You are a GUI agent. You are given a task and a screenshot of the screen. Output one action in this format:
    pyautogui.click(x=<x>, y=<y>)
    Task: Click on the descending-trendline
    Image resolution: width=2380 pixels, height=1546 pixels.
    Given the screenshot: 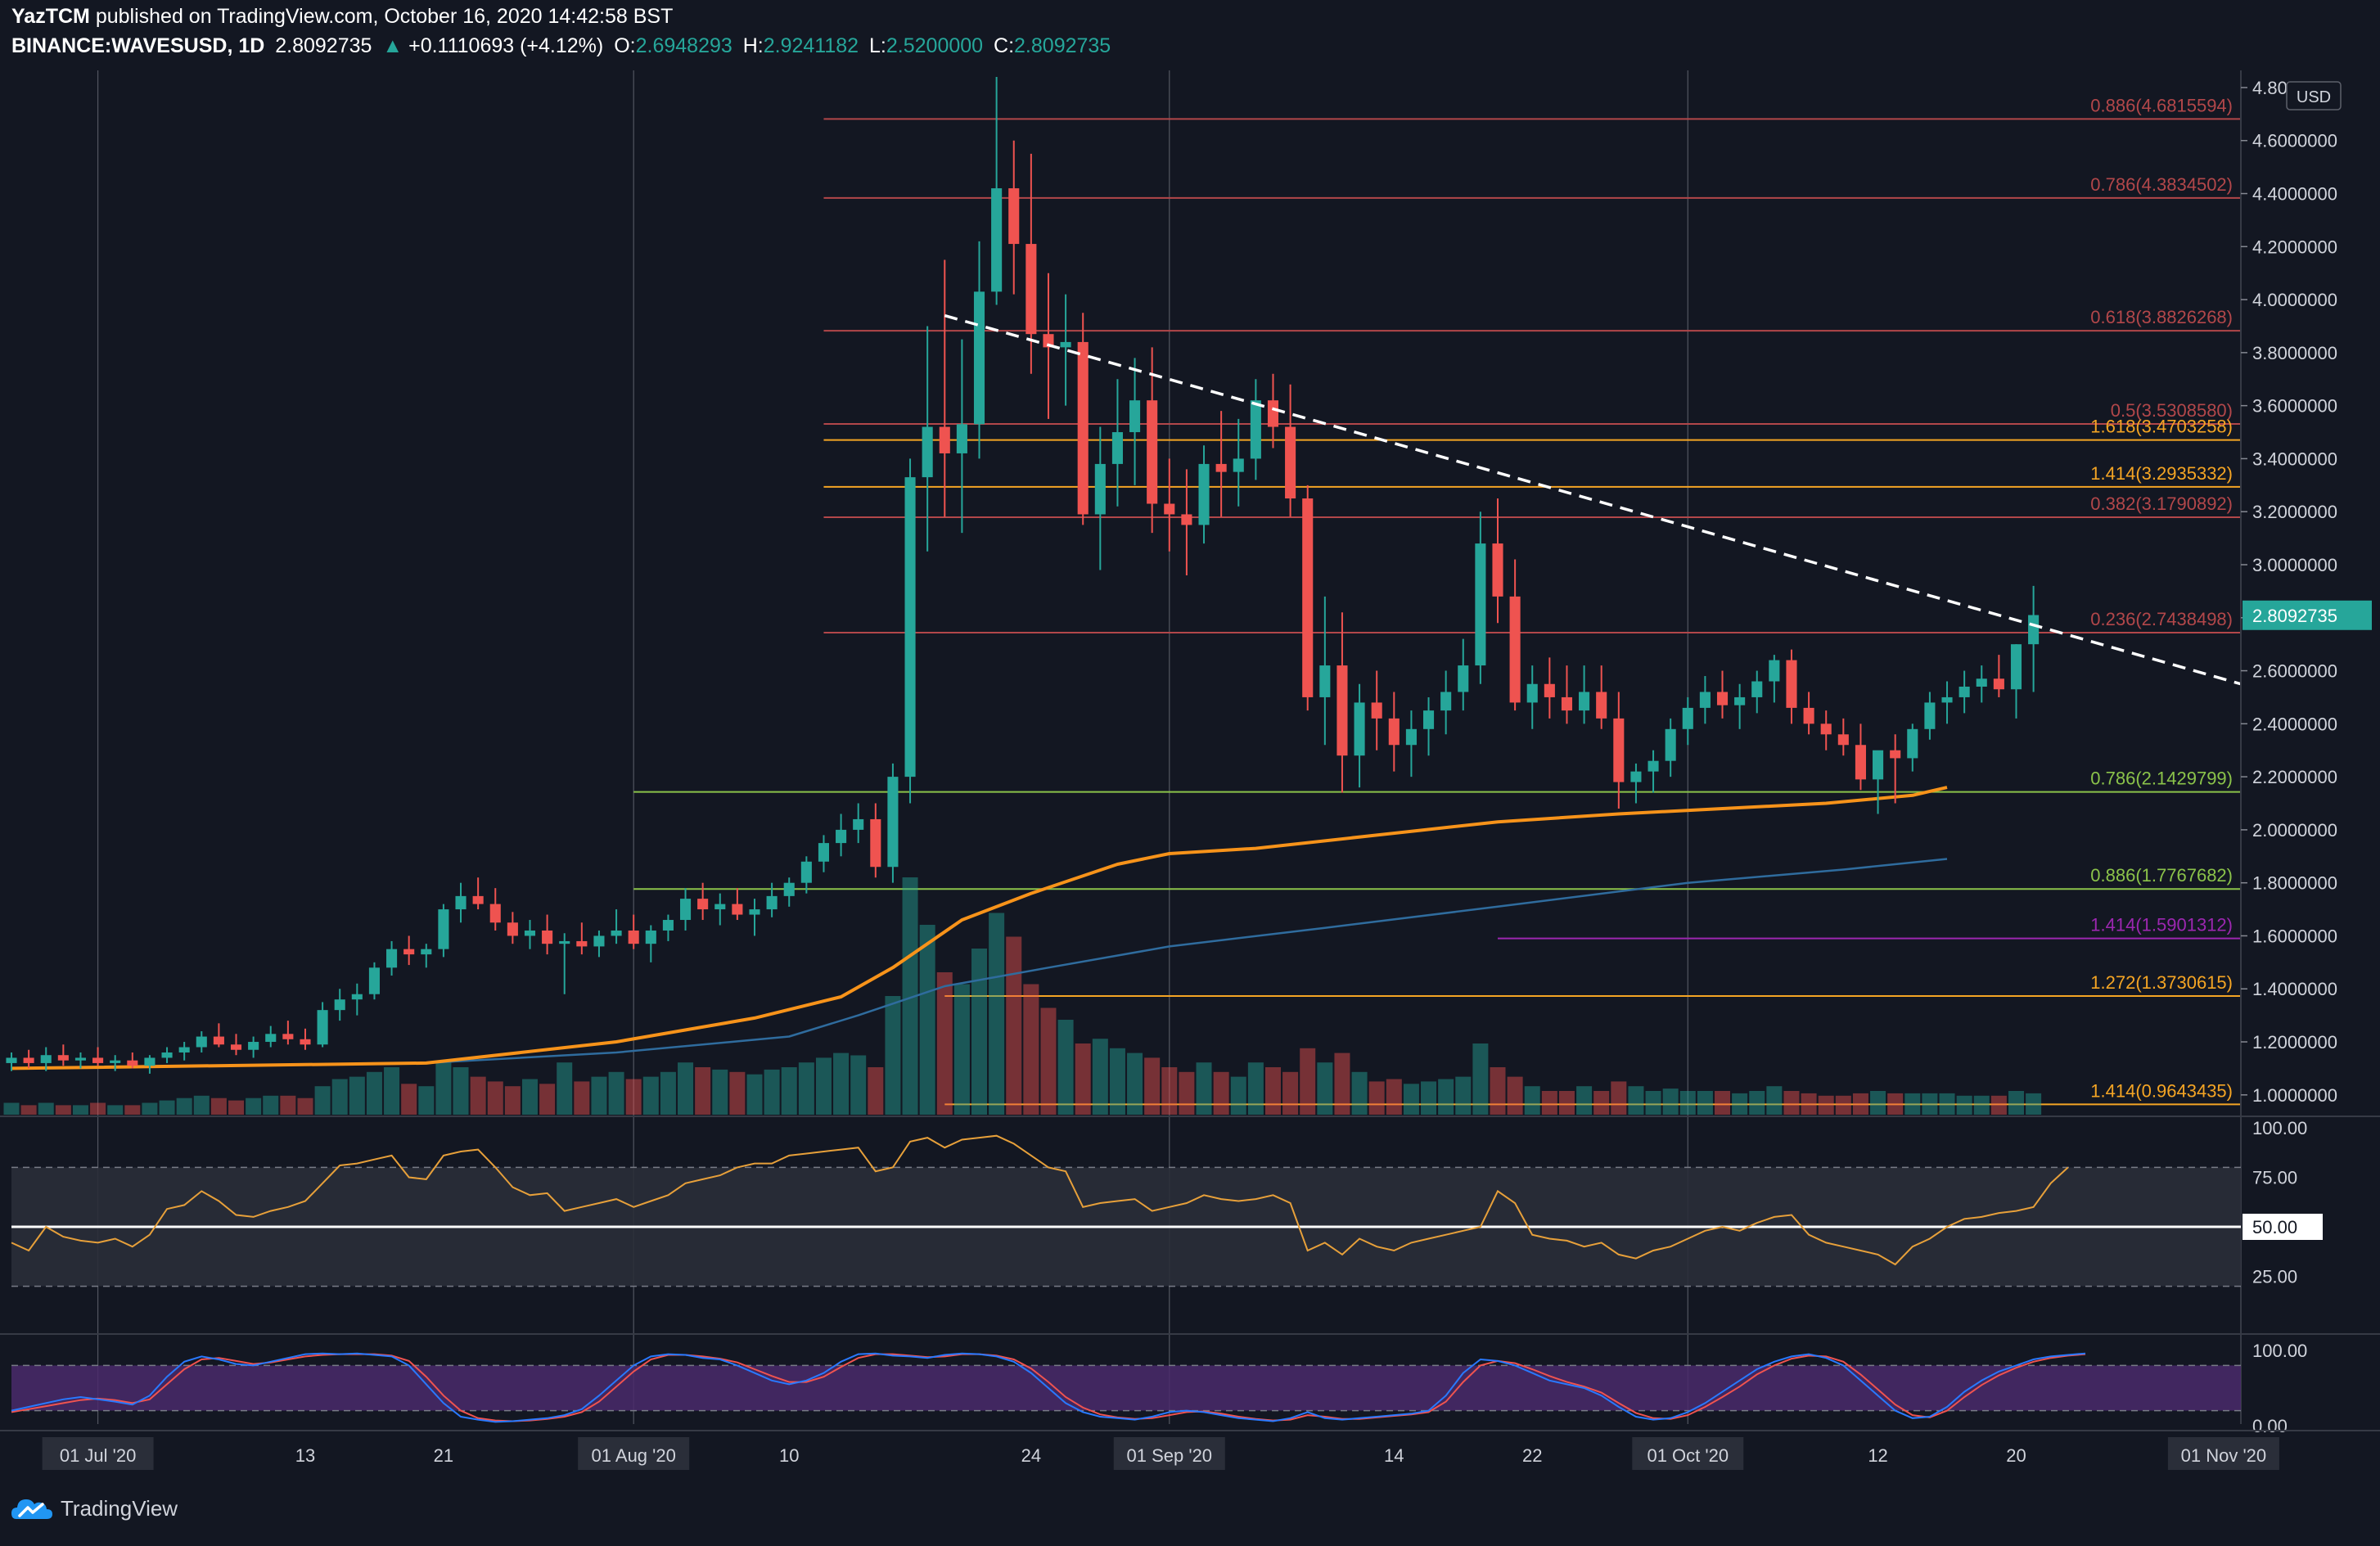 What is the action you would take?
    pyautogui.click(x=1593, y=500)
    